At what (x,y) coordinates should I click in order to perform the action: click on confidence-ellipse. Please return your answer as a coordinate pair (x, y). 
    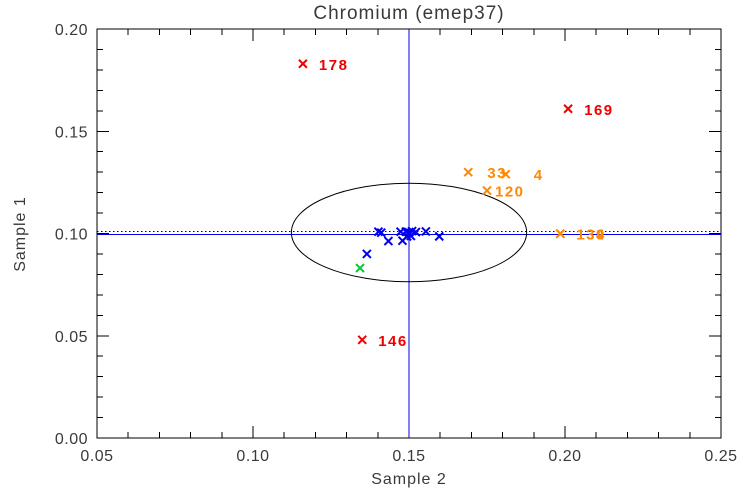
    Looking at the image, I should click on (409, 232).